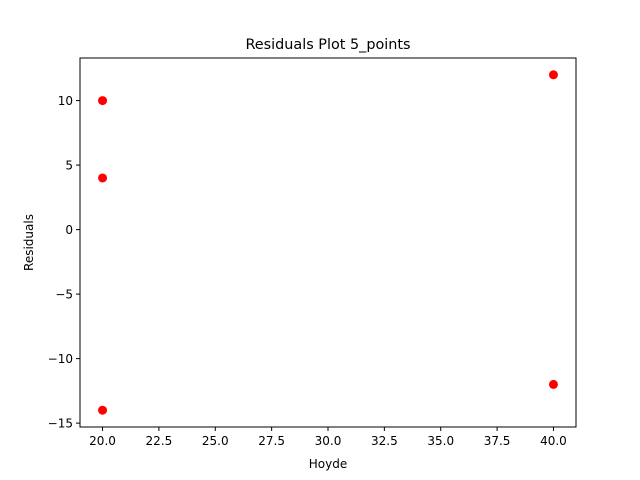  What do you see at coordinates (102, 441) in the screenshot?
I see `x-tick-label: 20.0` at bounding box center [102, 441].